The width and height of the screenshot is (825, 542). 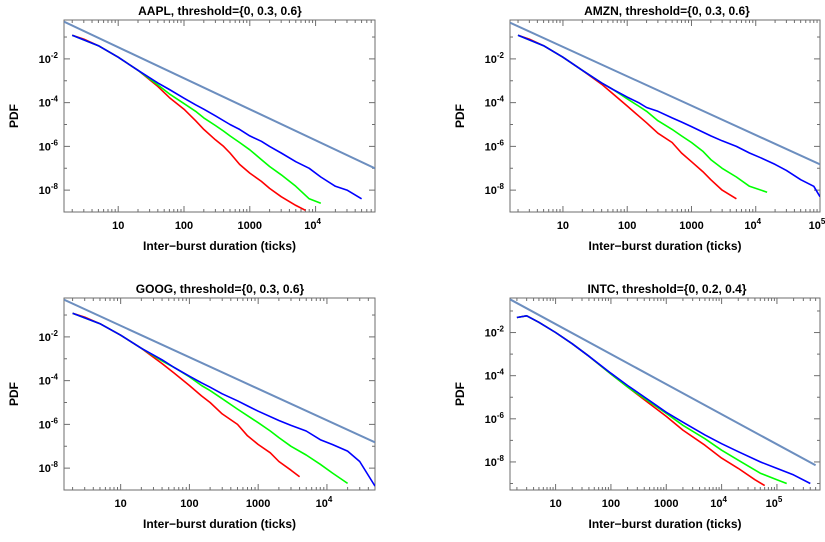 I want to click on panel-title: INTC, threshold={0, 0.2, 0.4}, so click(x=666, y=289).